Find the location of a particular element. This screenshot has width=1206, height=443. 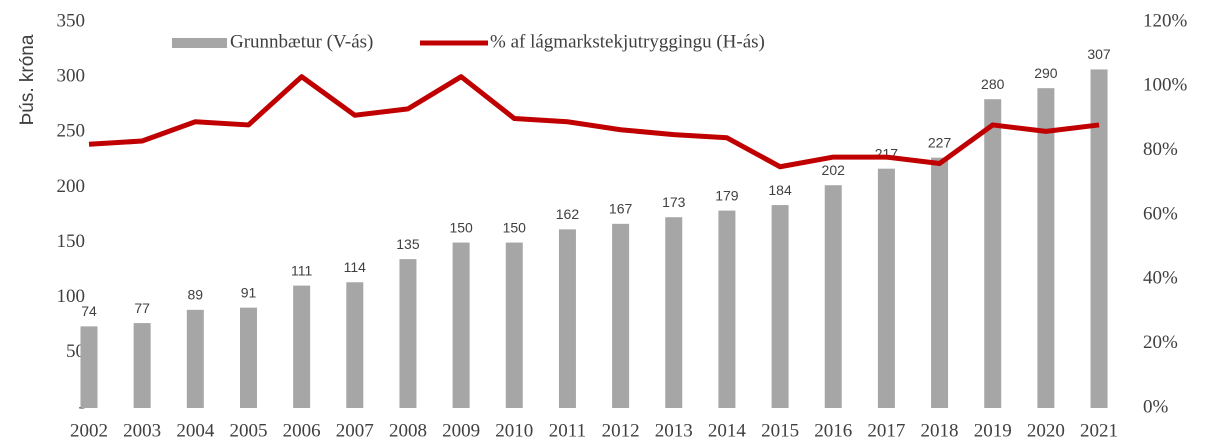

y-tick-label: 50 is located at coordinates (75, 351).